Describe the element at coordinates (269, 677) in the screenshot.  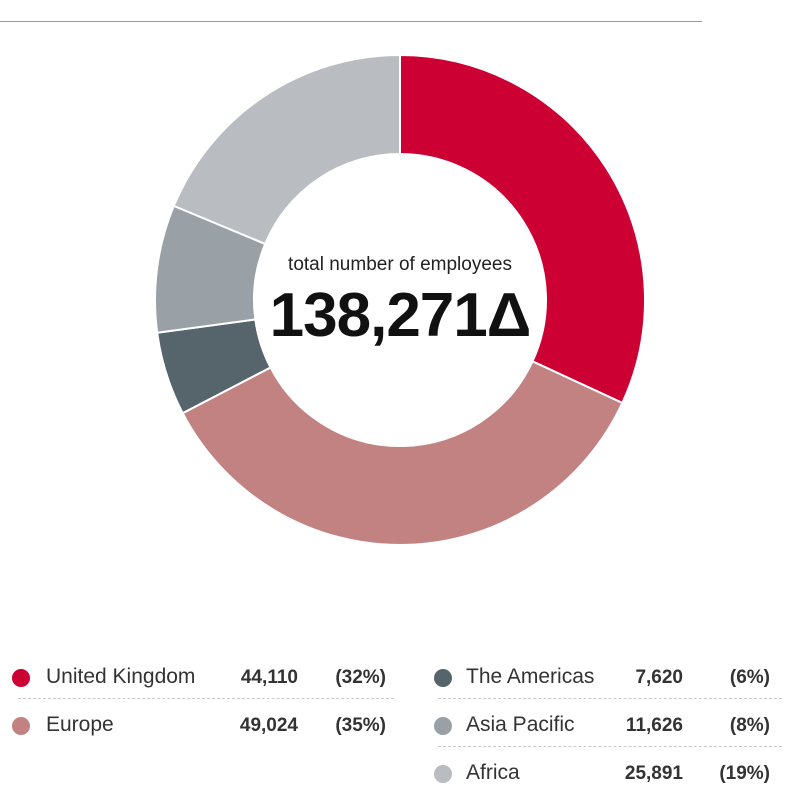
I see `legend-value-united-kingdom: 44,110` at that location.